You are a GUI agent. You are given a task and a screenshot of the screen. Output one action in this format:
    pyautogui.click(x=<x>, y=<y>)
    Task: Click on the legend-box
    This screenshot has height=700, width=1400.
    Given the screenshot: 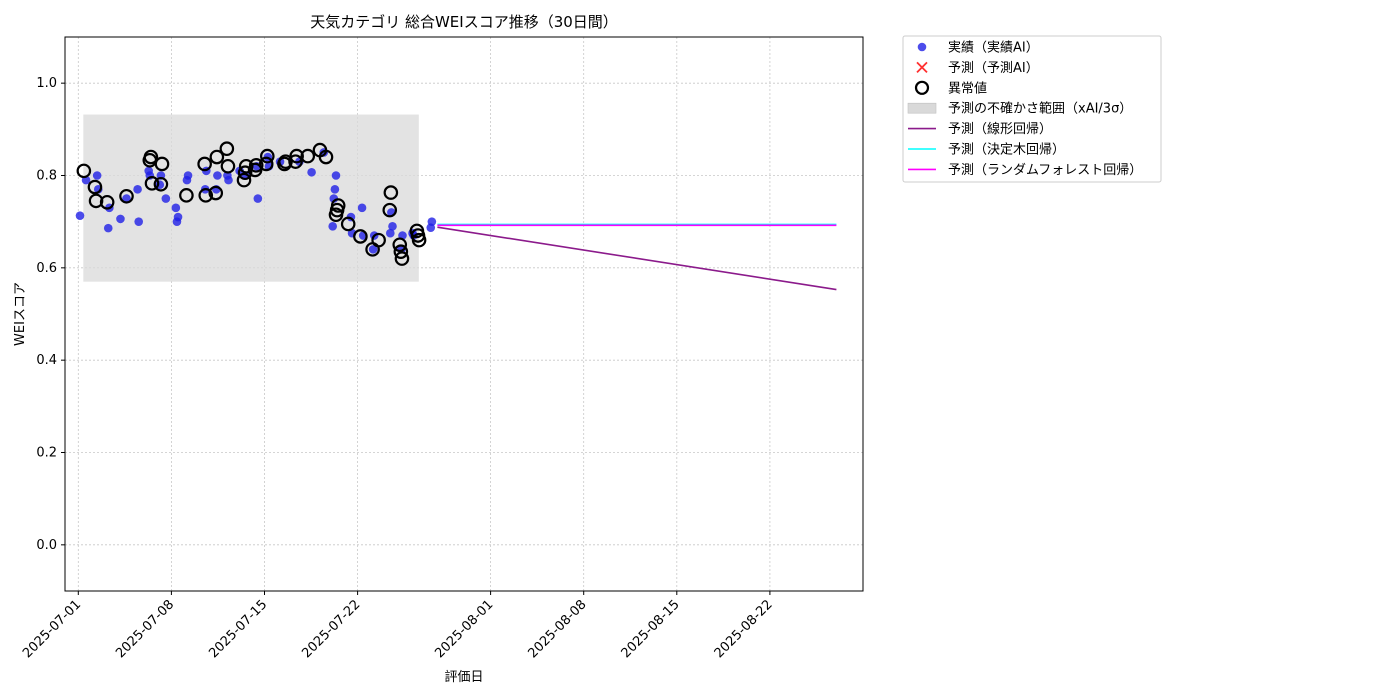 What is the action you would take?
    pyautogui.click(x=1032, y=109)
    